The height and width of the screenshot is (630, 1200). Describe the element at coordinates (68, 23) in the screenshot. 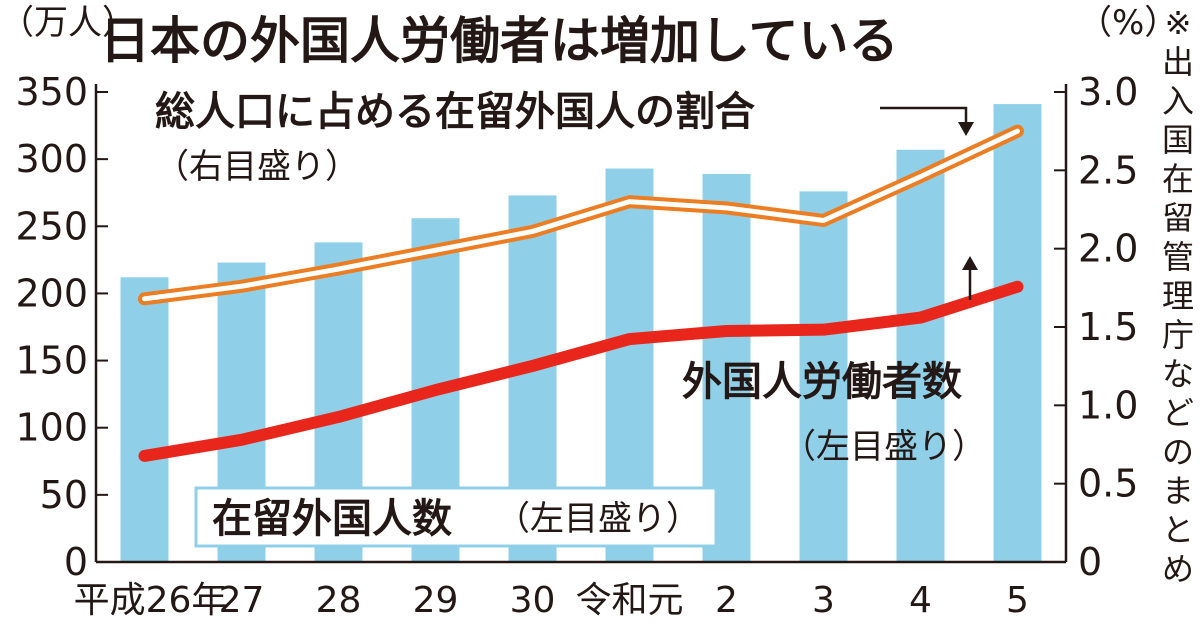

I see `left-axis-unit: （万人）` at that location.